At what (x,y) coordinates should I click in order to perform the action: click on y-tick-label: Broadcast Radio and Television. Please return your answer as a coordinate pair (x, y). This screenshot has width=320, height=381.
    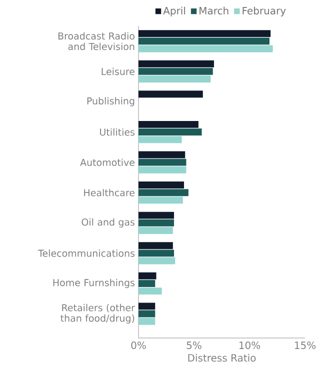
    Looking at the image, I should click on (96, 41).